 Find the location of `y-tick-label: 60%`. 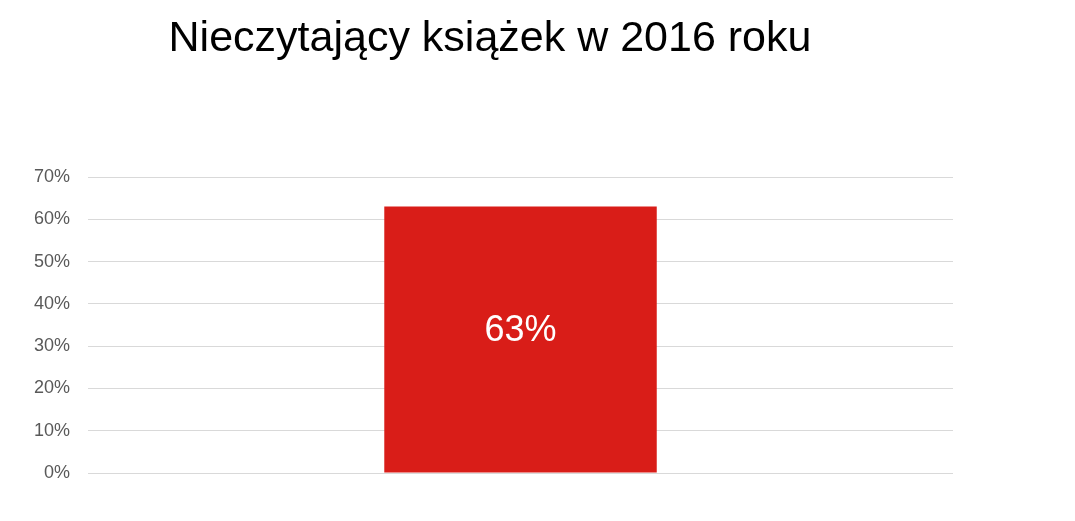

y-tick-label: 60% is located at coordinates (52, 218).